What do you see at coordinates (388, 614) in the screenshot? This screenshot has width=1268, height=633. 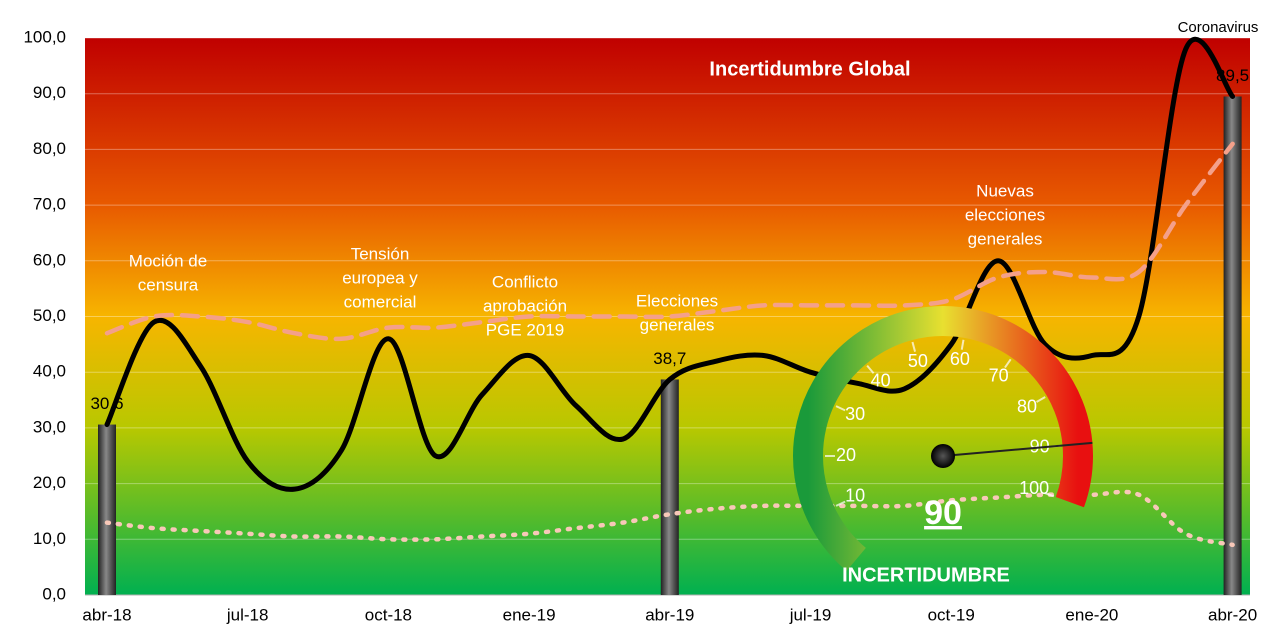 I see `x-tick-label: oct-18` at bounding box center [388, 614].